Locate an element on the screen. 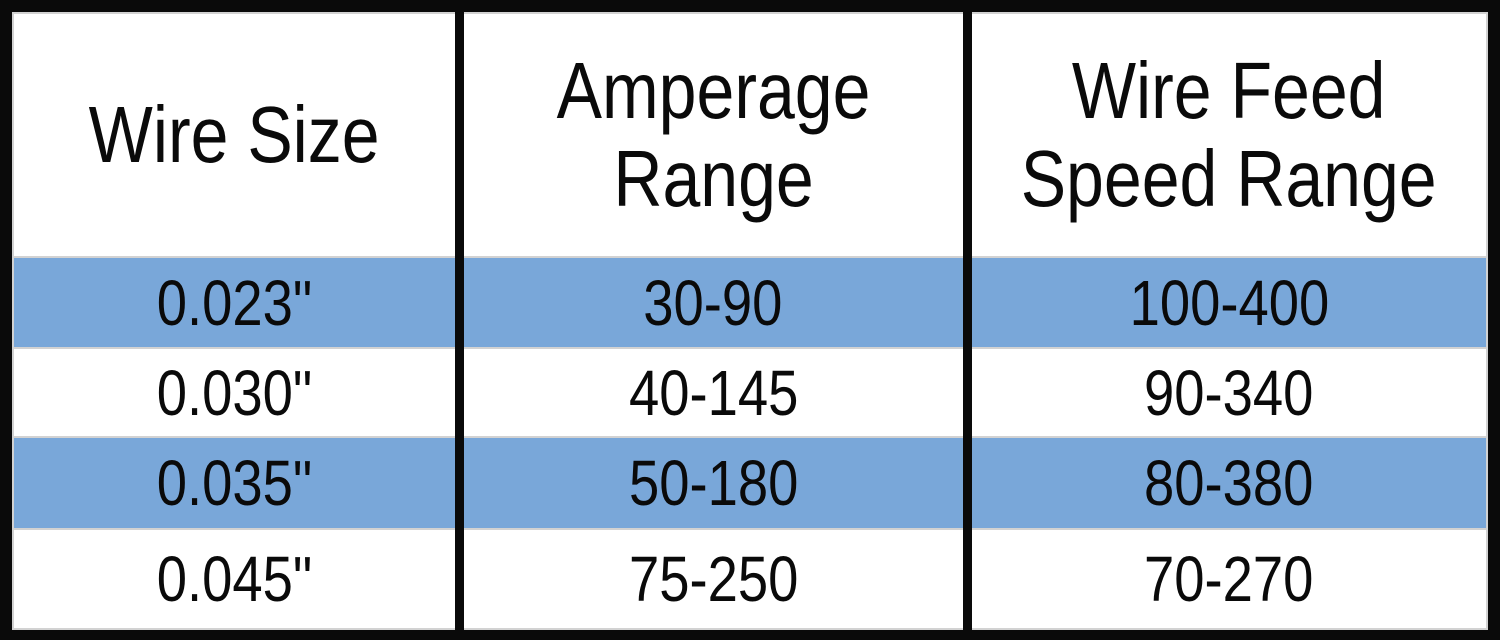  cell-wire-size: 0.023" is located at coordinates (238, 302).